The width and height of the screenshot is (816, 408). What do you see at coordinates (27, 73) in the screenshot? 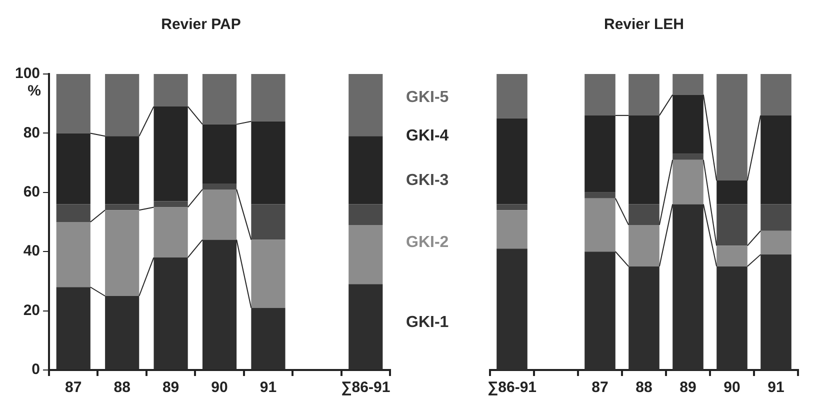
I see `y-tick-label: 100` at bounding box center [27, 73].